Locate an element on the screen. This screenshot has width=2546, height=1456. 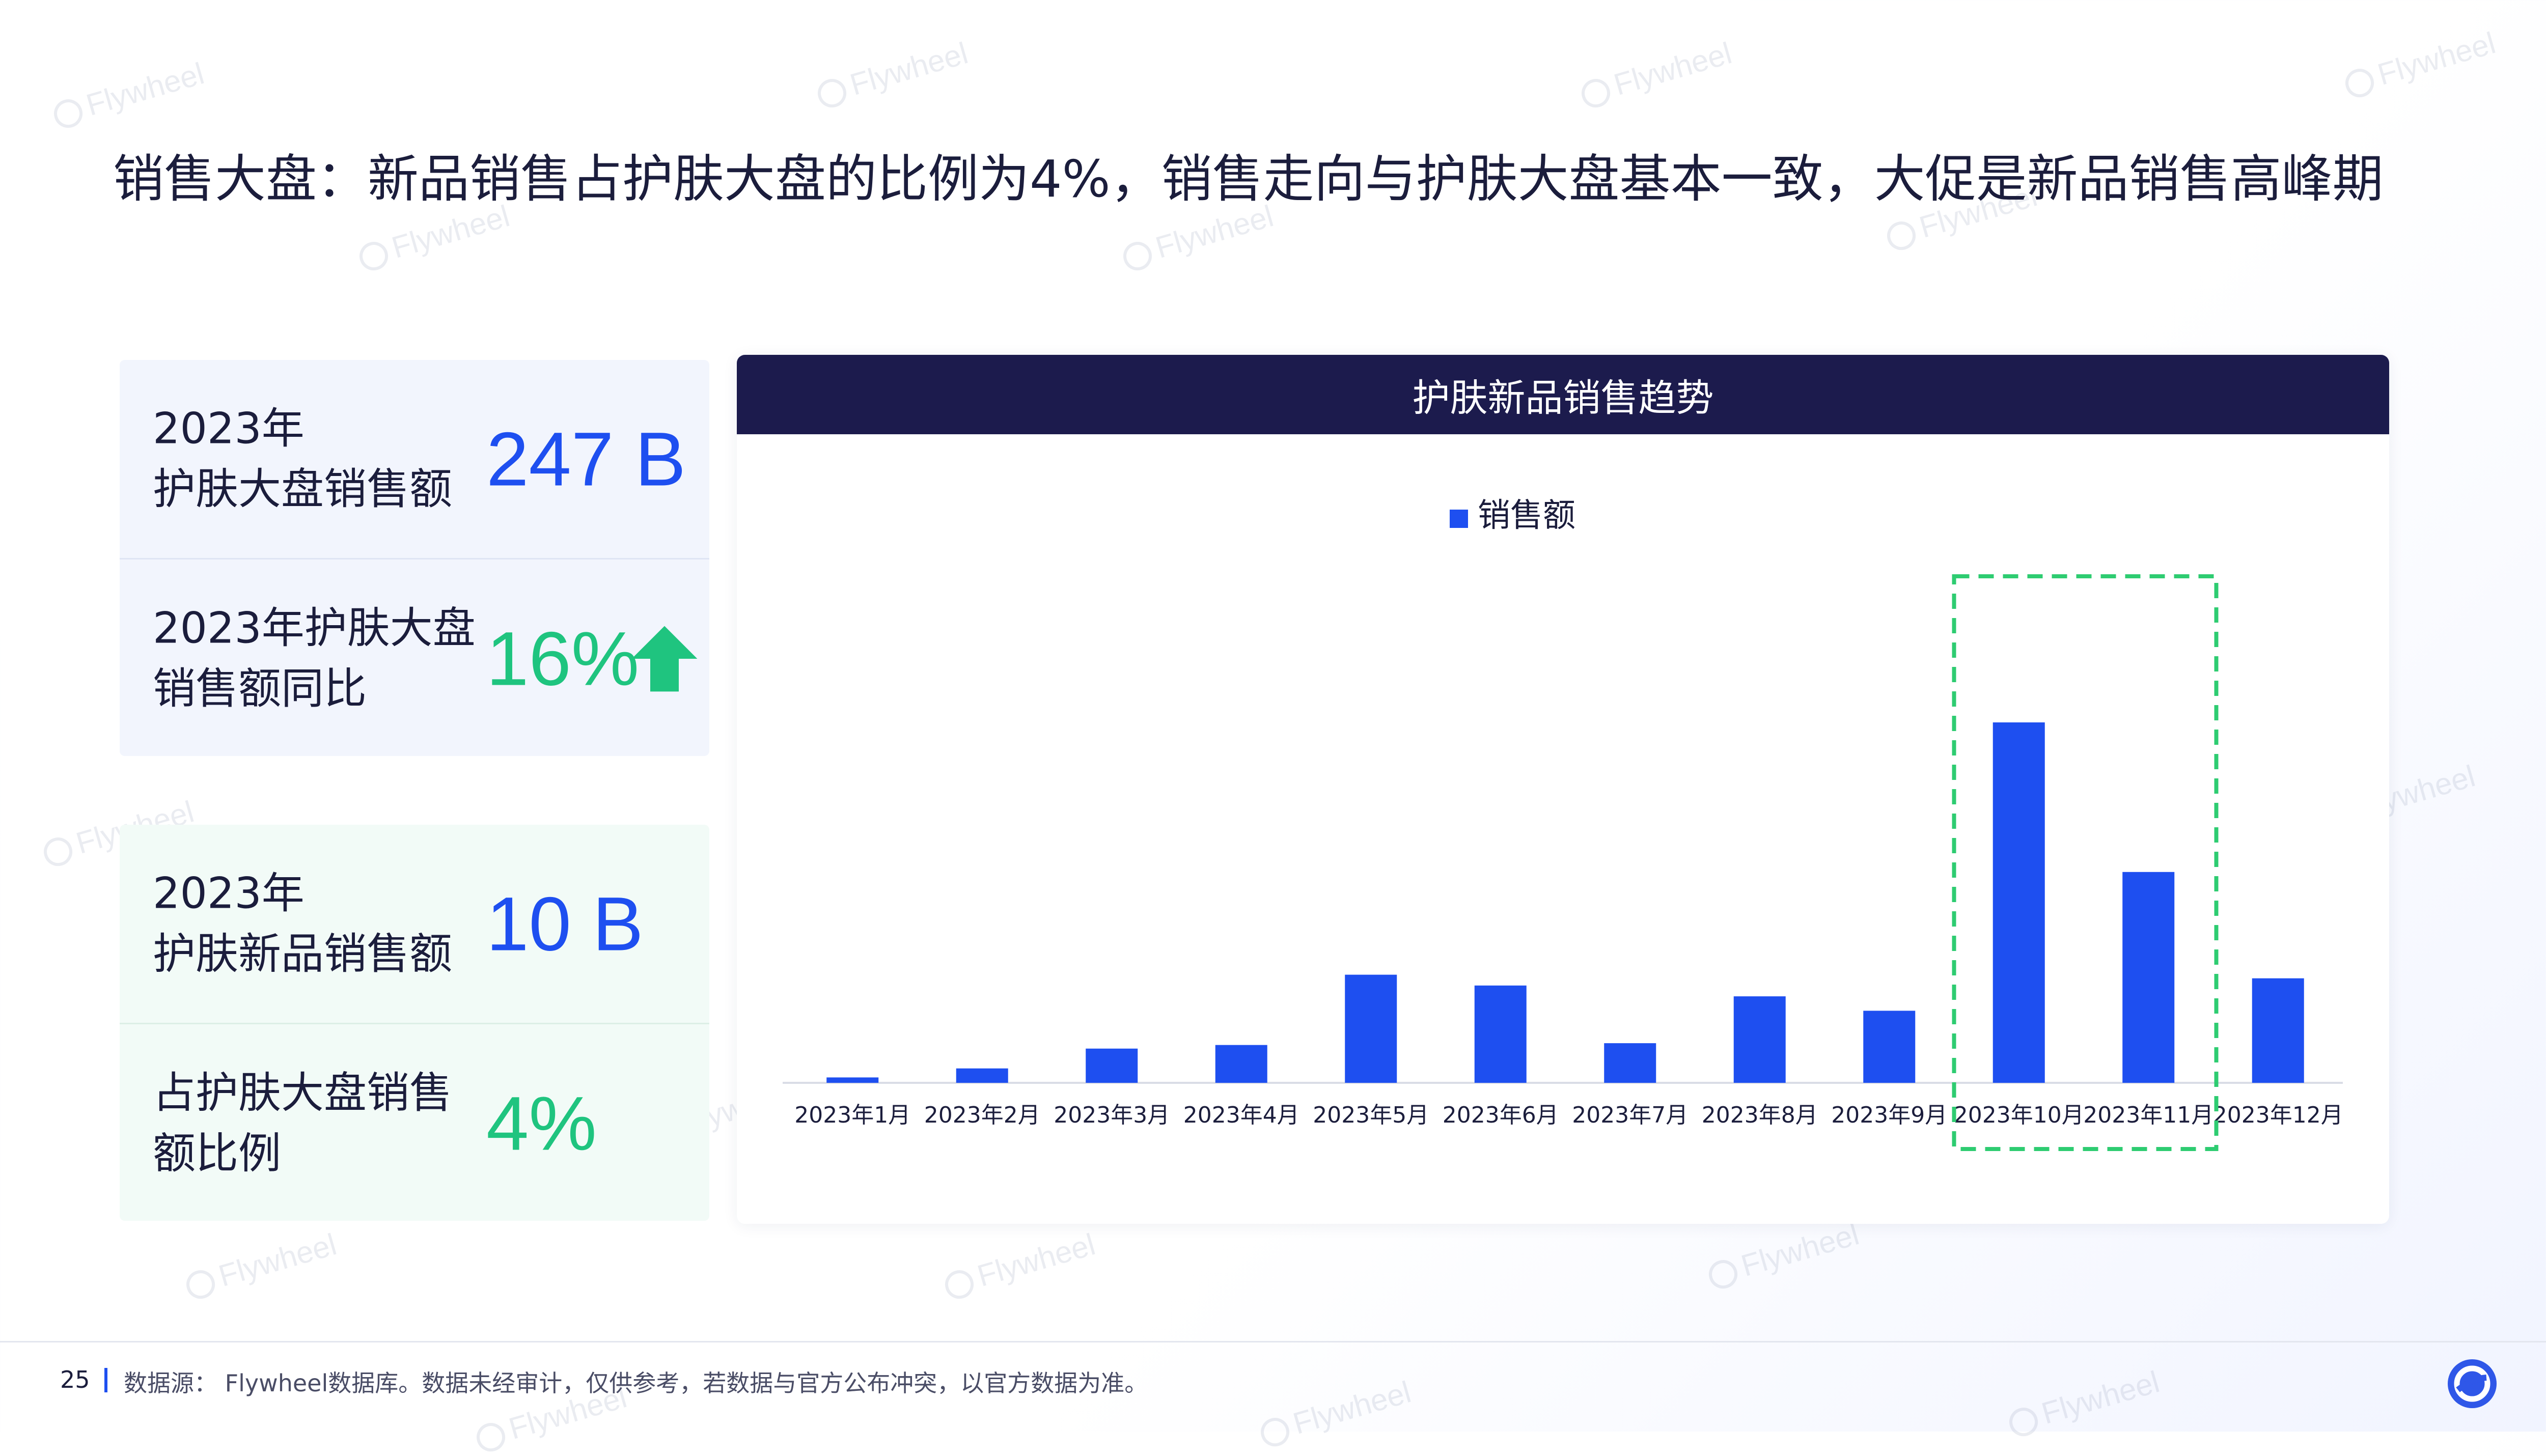
kpi-label: 2023年护肤大盘 销售额同比 is located at coordinates (314, 658).